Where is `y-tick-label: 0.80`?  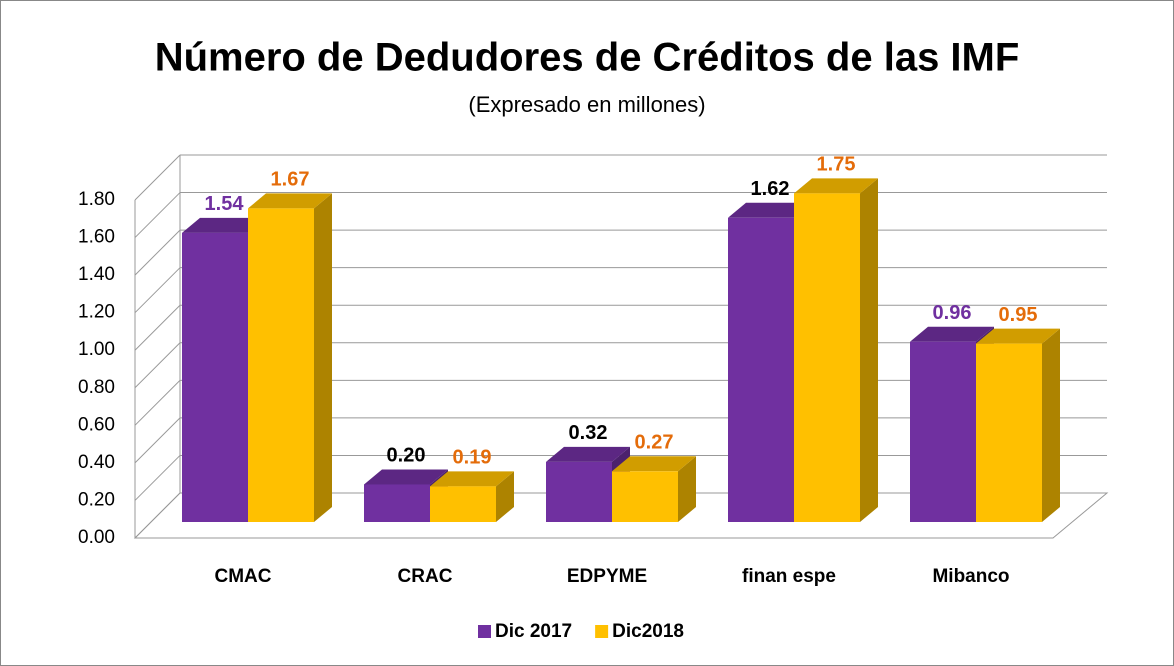
y-tick-label: 0.80 is located at coordinates (96, 387).